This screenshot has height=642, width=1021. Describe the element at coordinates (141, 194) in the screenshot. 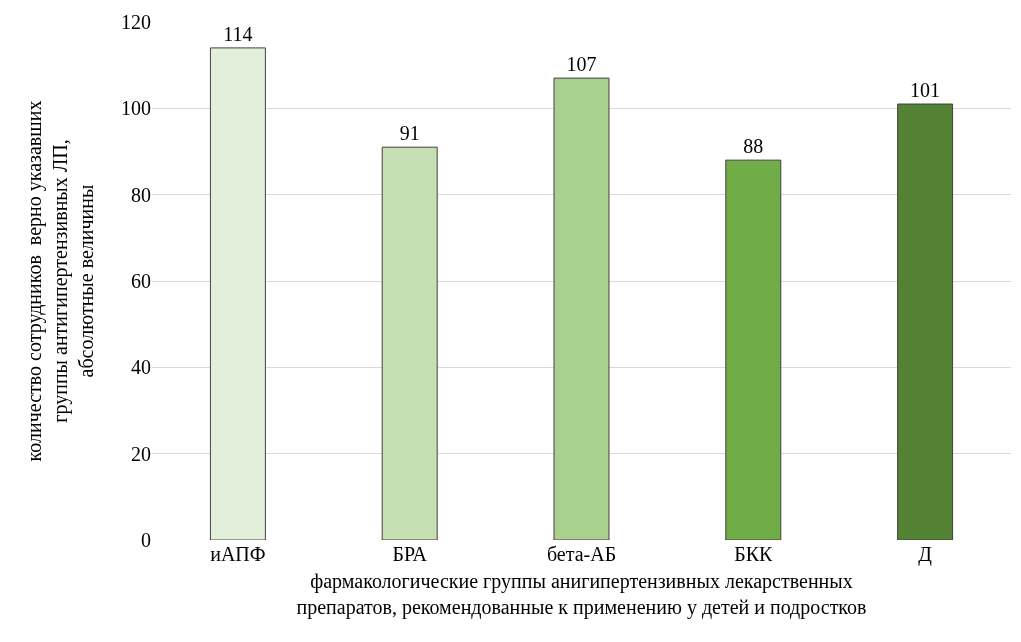

I see `y-tick-label: 80` at that location.